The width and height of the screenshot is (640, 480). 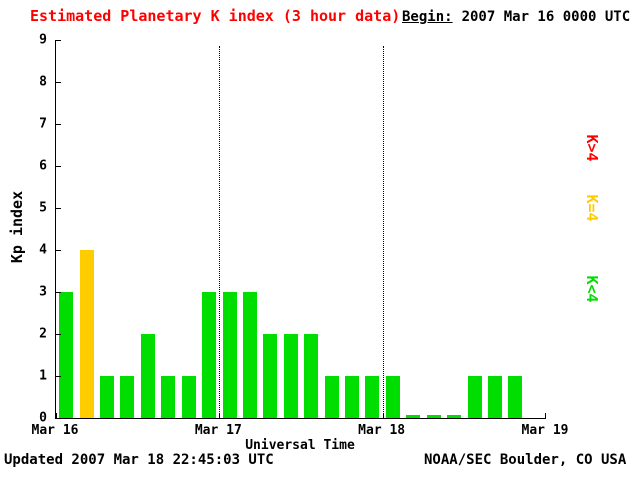 What do you see at coordinates (427, 17) in the screenshot?
I see `begin-label: Begin:` at bounding box center [427, 17].